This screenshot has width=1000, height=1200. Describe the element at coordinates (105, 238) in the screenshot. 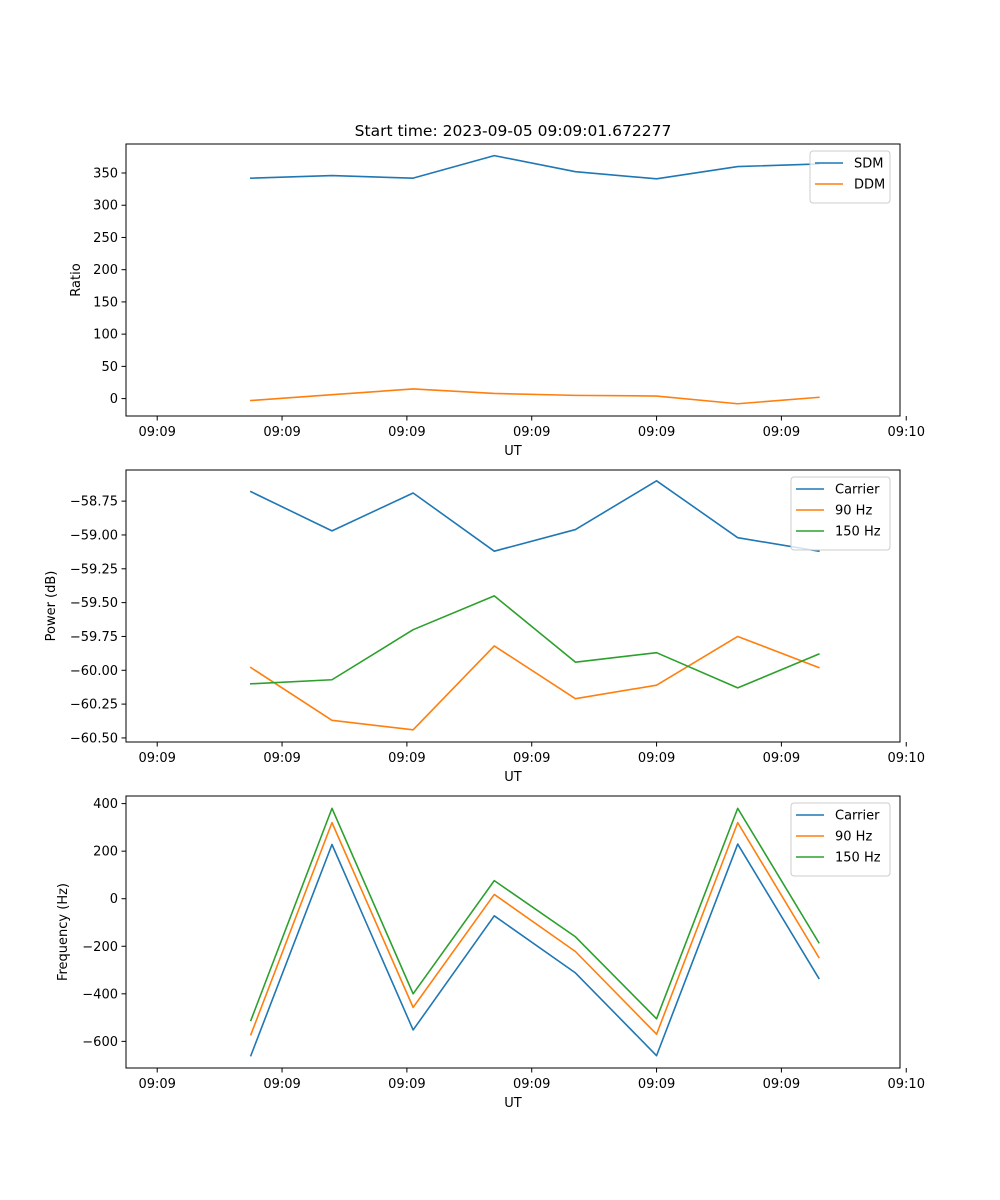

I see `y-tick-label: 250` at that location.